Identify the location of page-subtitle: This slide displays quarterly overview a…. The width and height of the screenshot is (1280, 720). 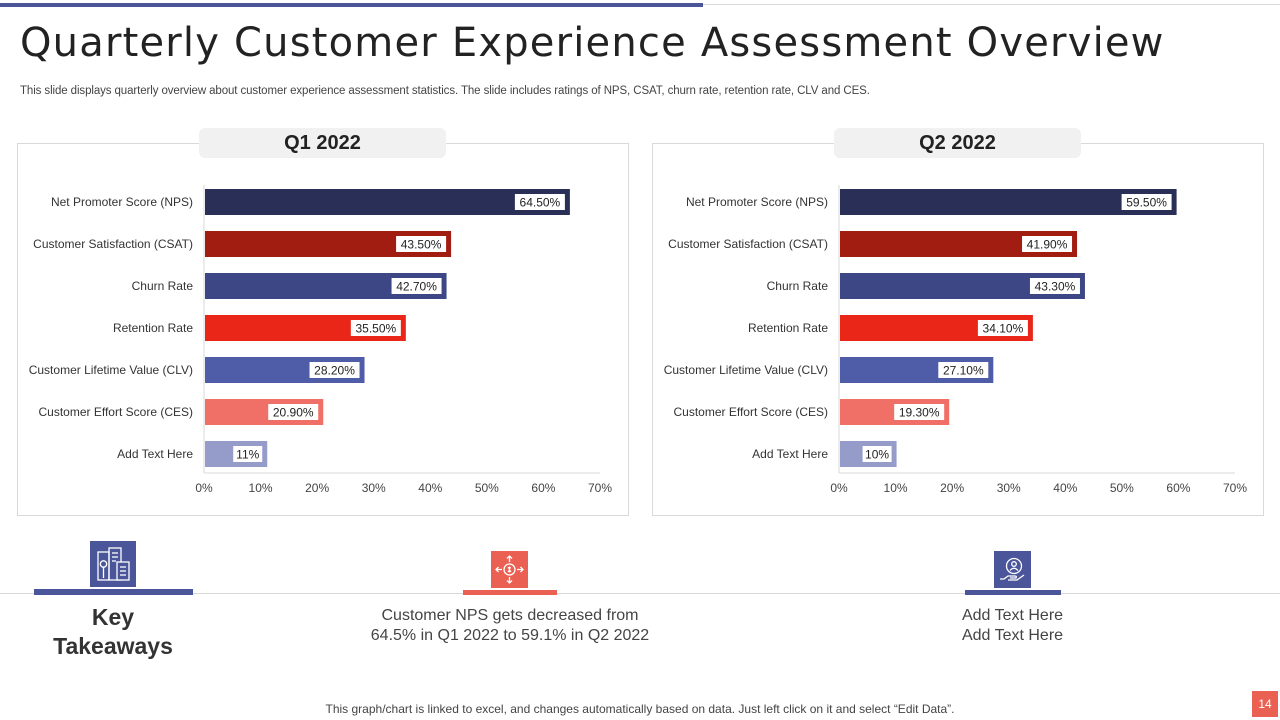
(445, 91).